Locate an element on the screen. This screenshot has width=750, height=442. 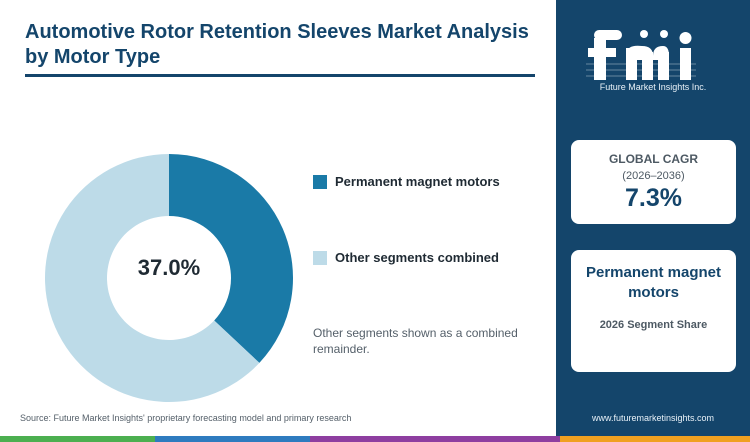
website-link: www.futuremarketinsights.com is located at coordinates (653, 418).